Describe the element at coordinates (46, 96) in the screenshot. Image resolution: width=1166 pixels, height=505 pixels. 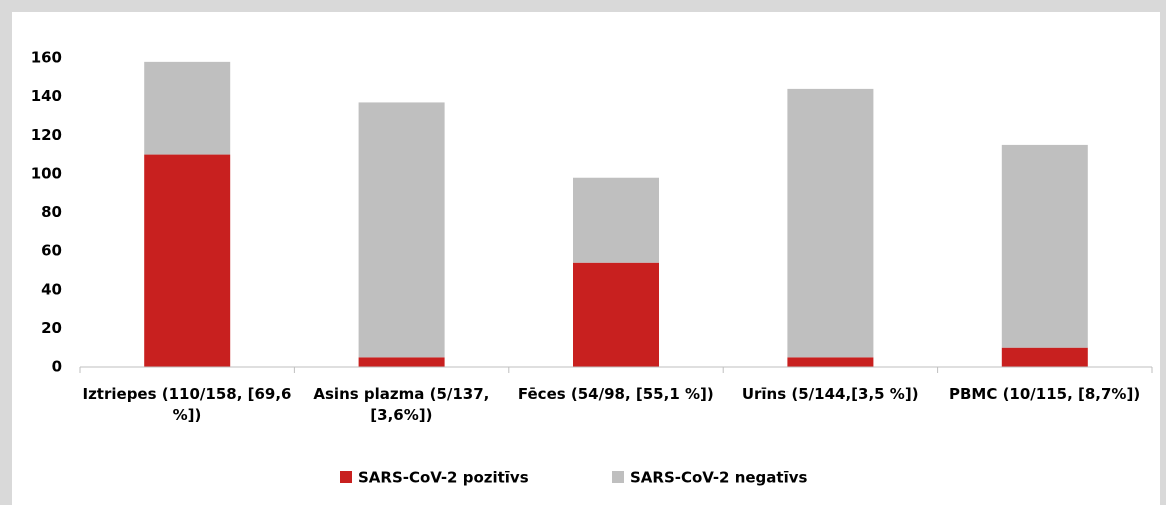
I see `y-tick-label: 140` at that location.